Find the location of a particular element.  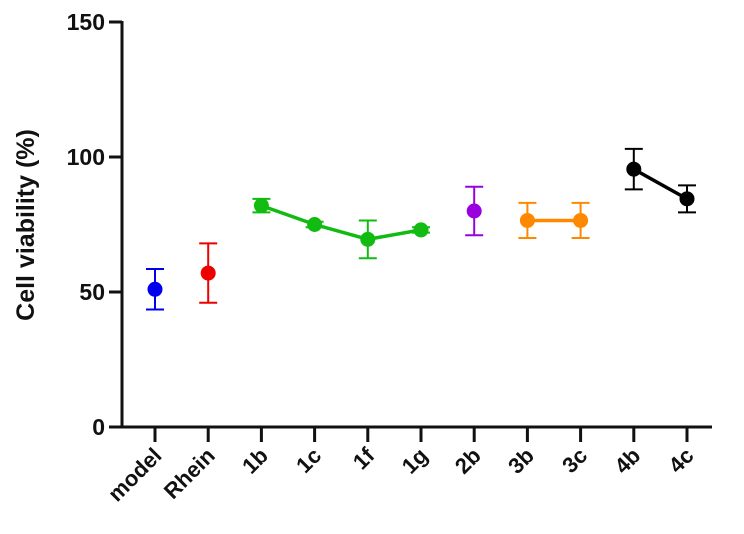

data-point-3c is located at coordinates (581, 220).